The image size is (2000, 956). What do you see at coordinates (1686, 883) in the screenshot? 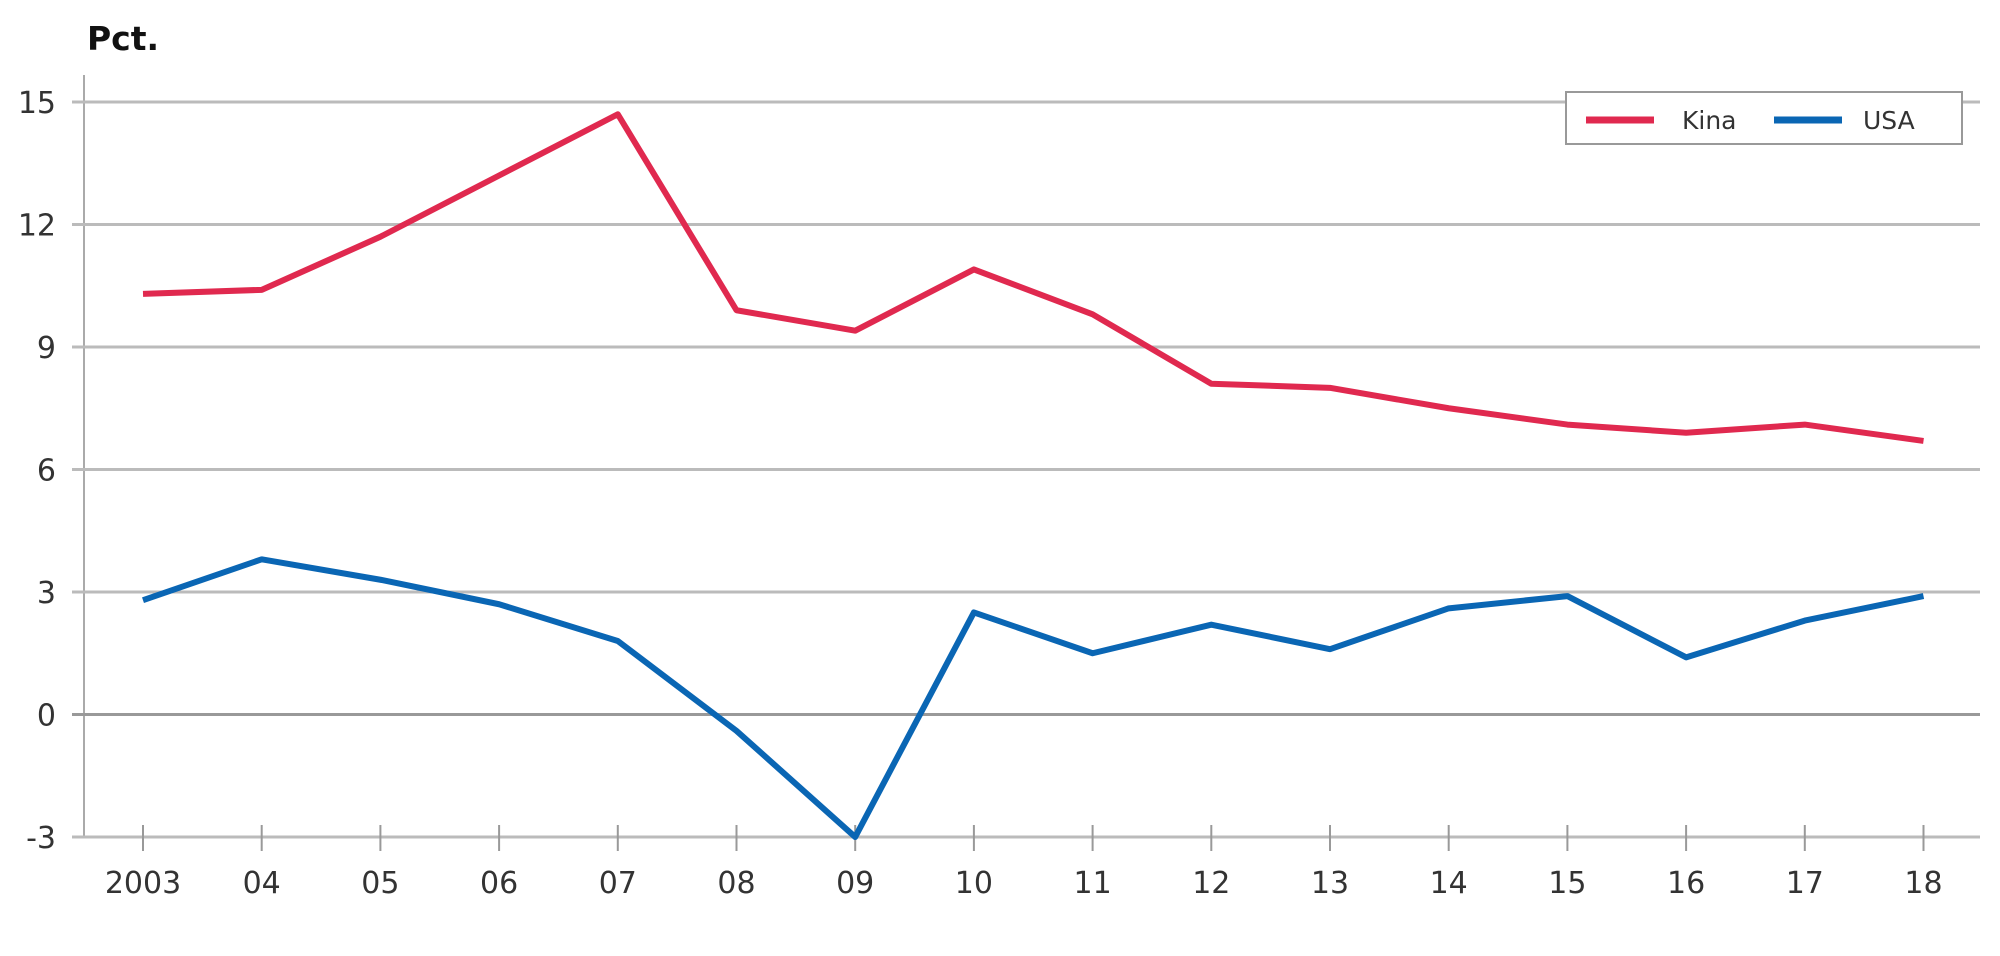
I see `x-tick-label: 16` at bounding box center [1686, 883].